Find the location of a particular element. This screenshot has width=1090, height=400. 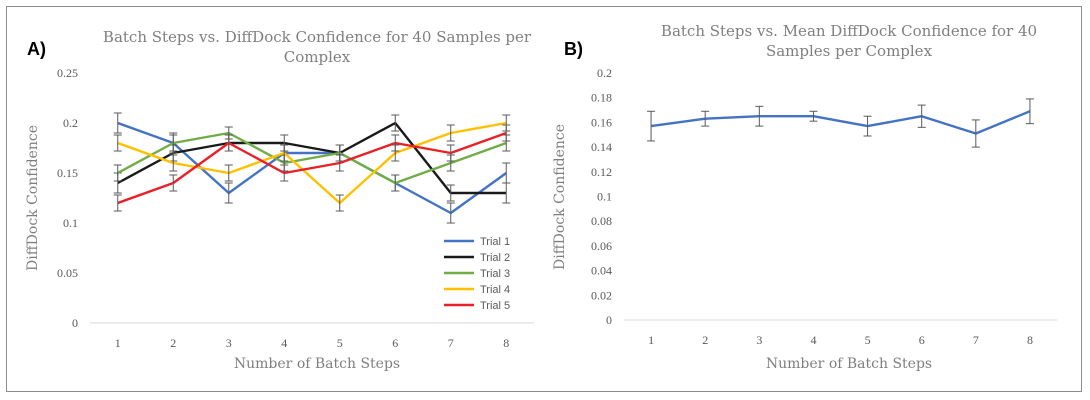

chart-a-ytick-label: 0.05 is located at coordinates (67, 273).